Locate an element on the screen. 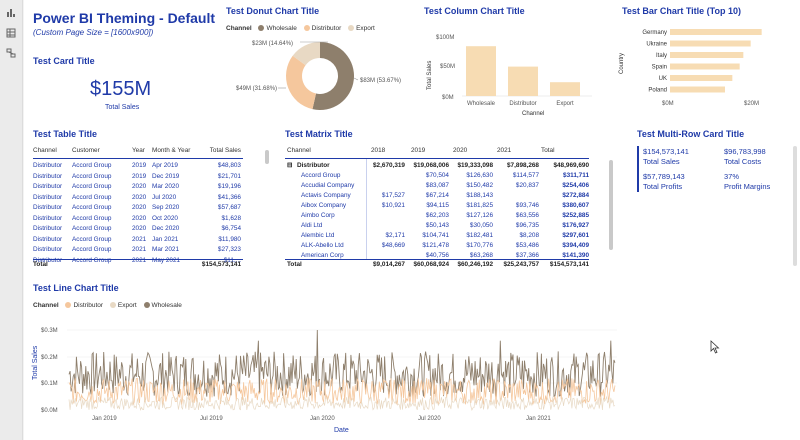 The height and width of the screenshot is (440, 800). matrix-cell: $114,577 is located at coordinates (525, 175).